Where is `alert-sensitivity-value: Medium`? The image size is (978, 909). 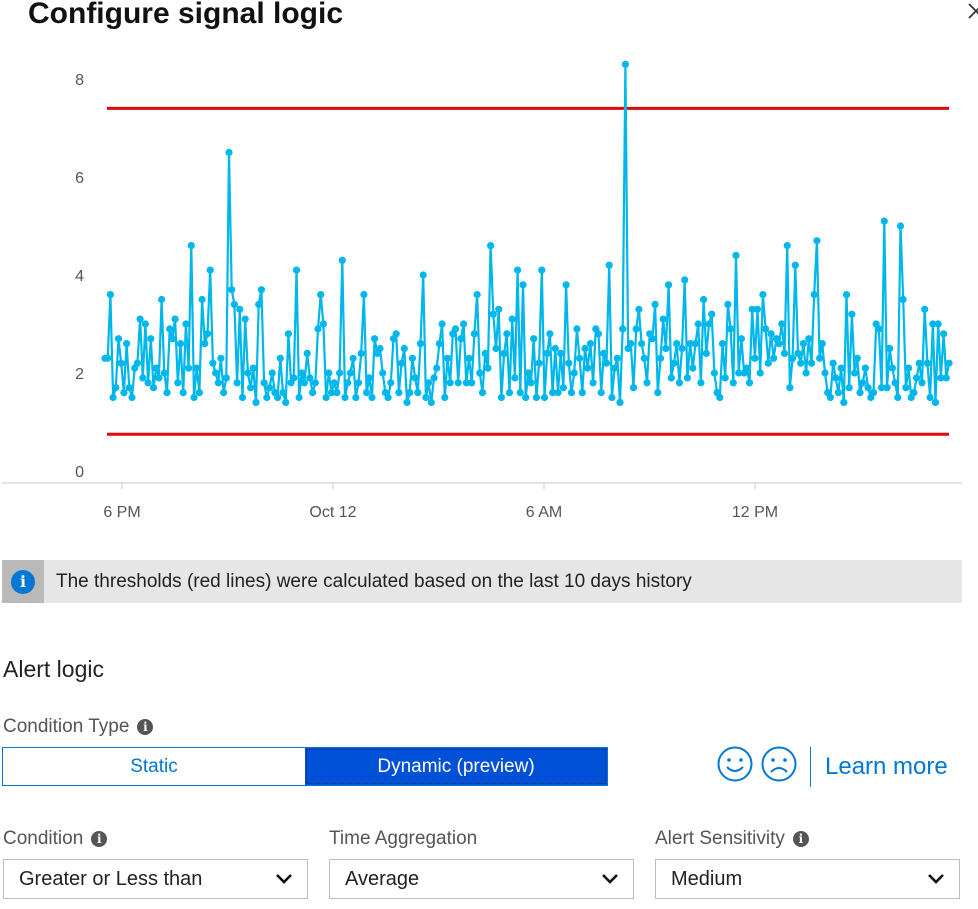 alert-sensitivity-value: Medium is located at coordinates (707, 878).